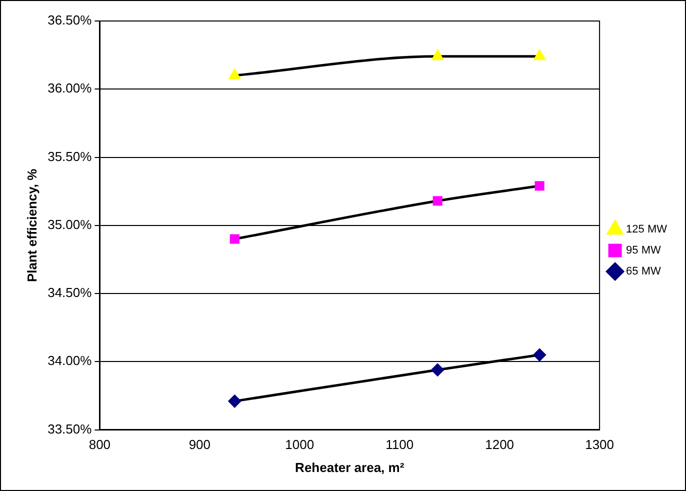 The height and width of the screenshot is (491, 686). I want to click on y-tick-label: 36.00%, so click(70, 88).